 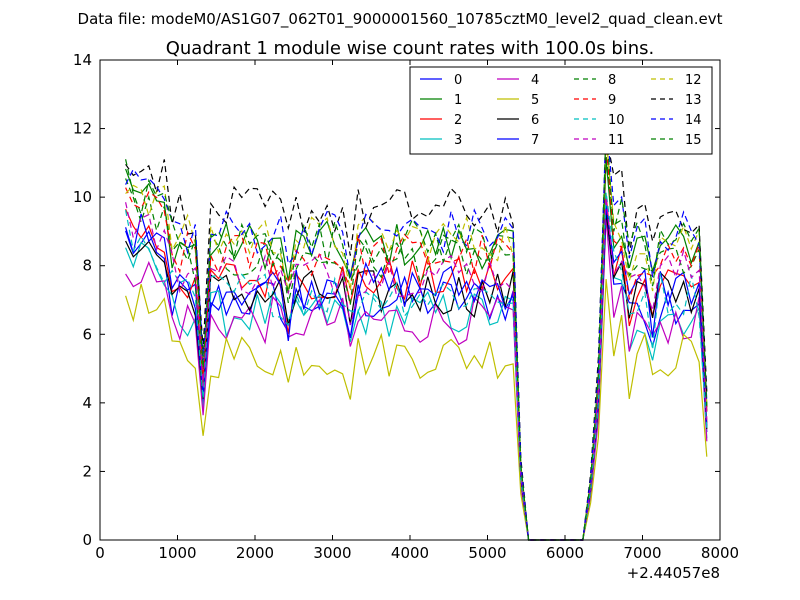 I want to click on legend-label-4: 4, so click(x=535, y=80).